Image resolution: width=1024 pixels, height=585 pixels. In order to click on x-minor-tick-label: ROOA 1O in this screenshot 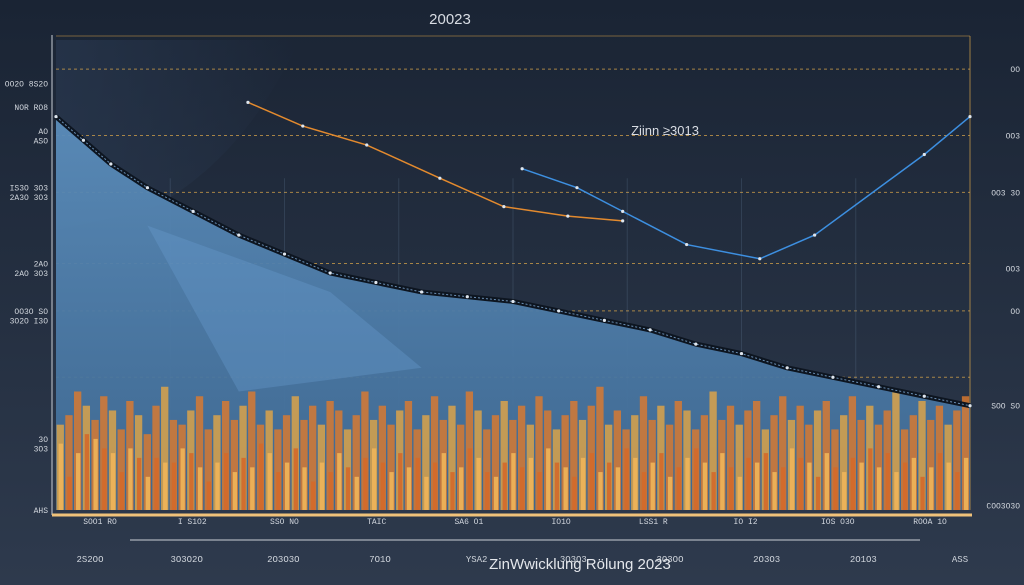, I will do `click(930, 522)`.